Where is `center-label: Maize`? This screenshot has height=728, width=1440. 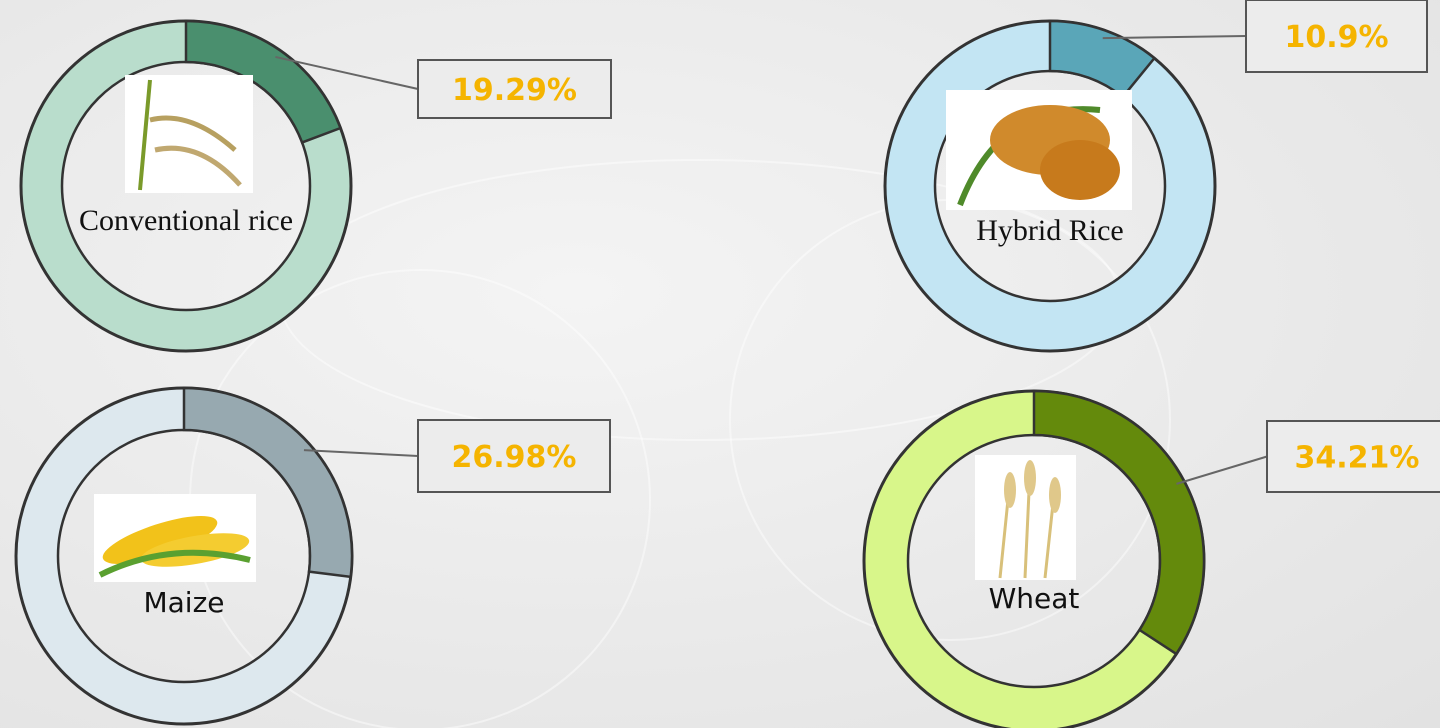 center-label: Maize is located at coordinates (183, 602).